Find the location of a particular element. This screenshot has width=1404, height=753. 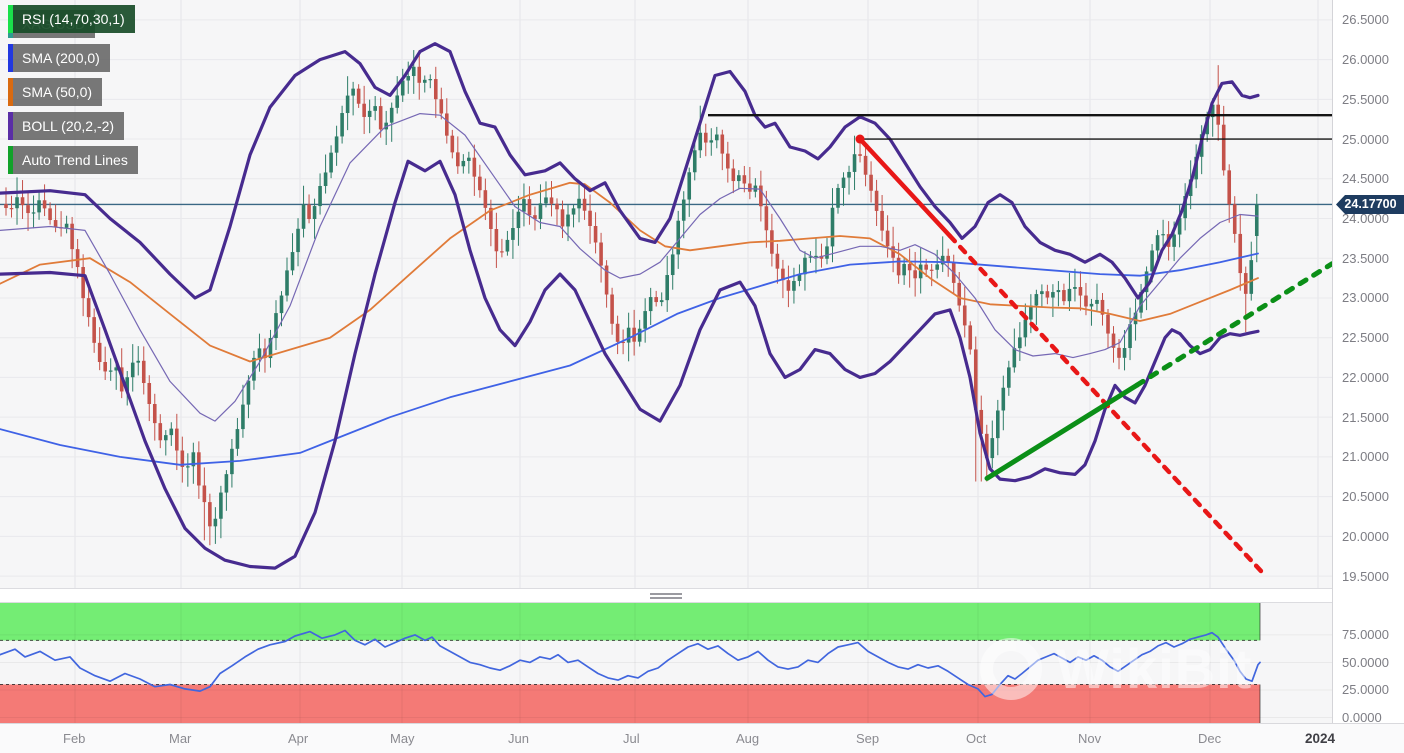

month-label: Feb is located at coordinates (74, 738).